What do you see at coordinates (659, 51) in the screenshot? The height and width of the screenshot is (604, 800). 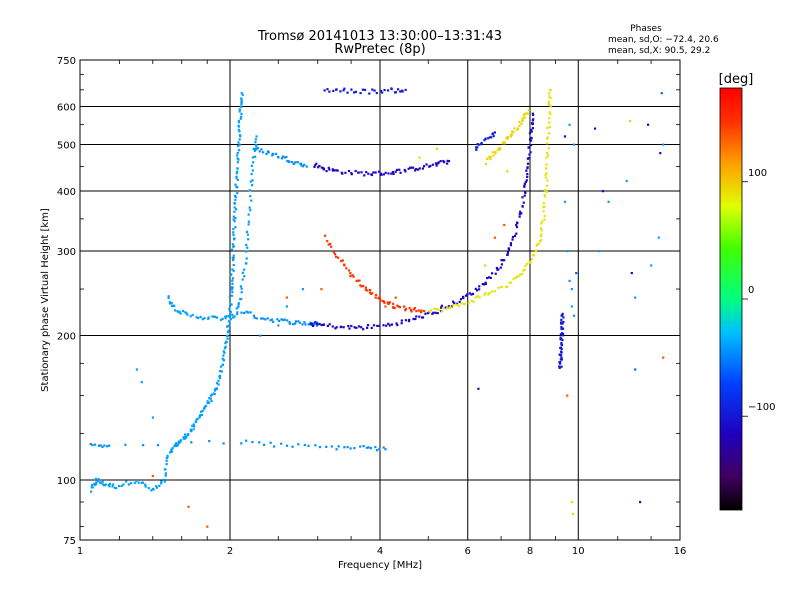 I see `phase-stats-x: mean, sd,X: 90.5, 29.2` at bounding box center [659, 51].